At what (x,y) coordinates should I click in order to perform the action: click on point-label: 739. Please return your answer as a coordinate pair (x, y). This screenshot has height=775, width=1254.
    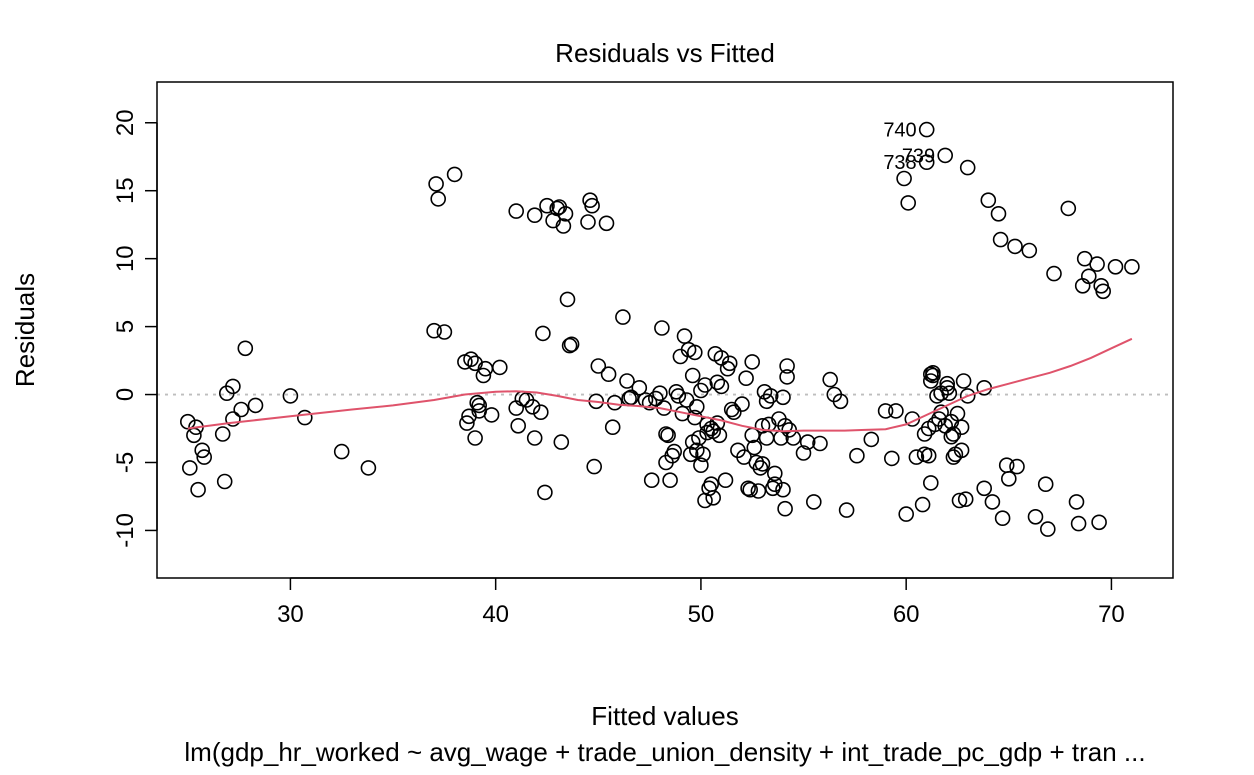
    Looking at the image, I should click on (918, 156).